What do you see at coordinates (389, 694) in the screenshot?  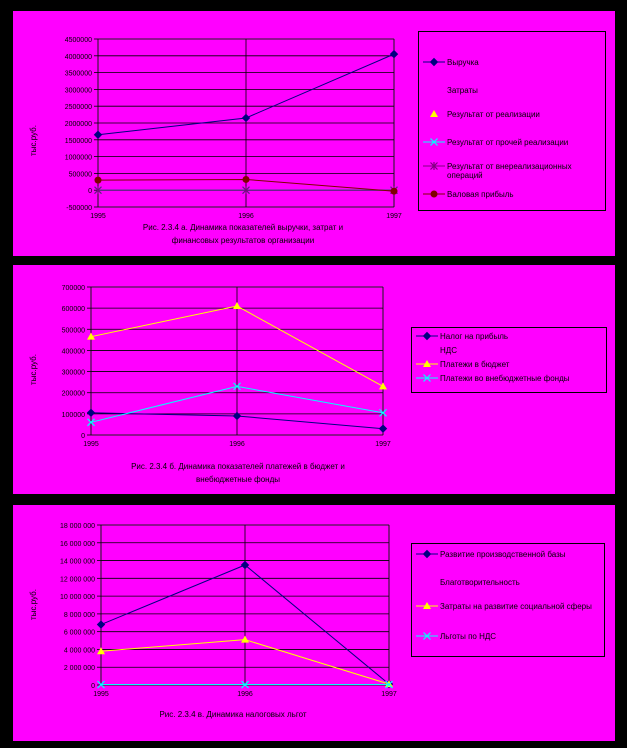 I see `chart-3-xtick-label: 1997` at bounding box center [389, 694].